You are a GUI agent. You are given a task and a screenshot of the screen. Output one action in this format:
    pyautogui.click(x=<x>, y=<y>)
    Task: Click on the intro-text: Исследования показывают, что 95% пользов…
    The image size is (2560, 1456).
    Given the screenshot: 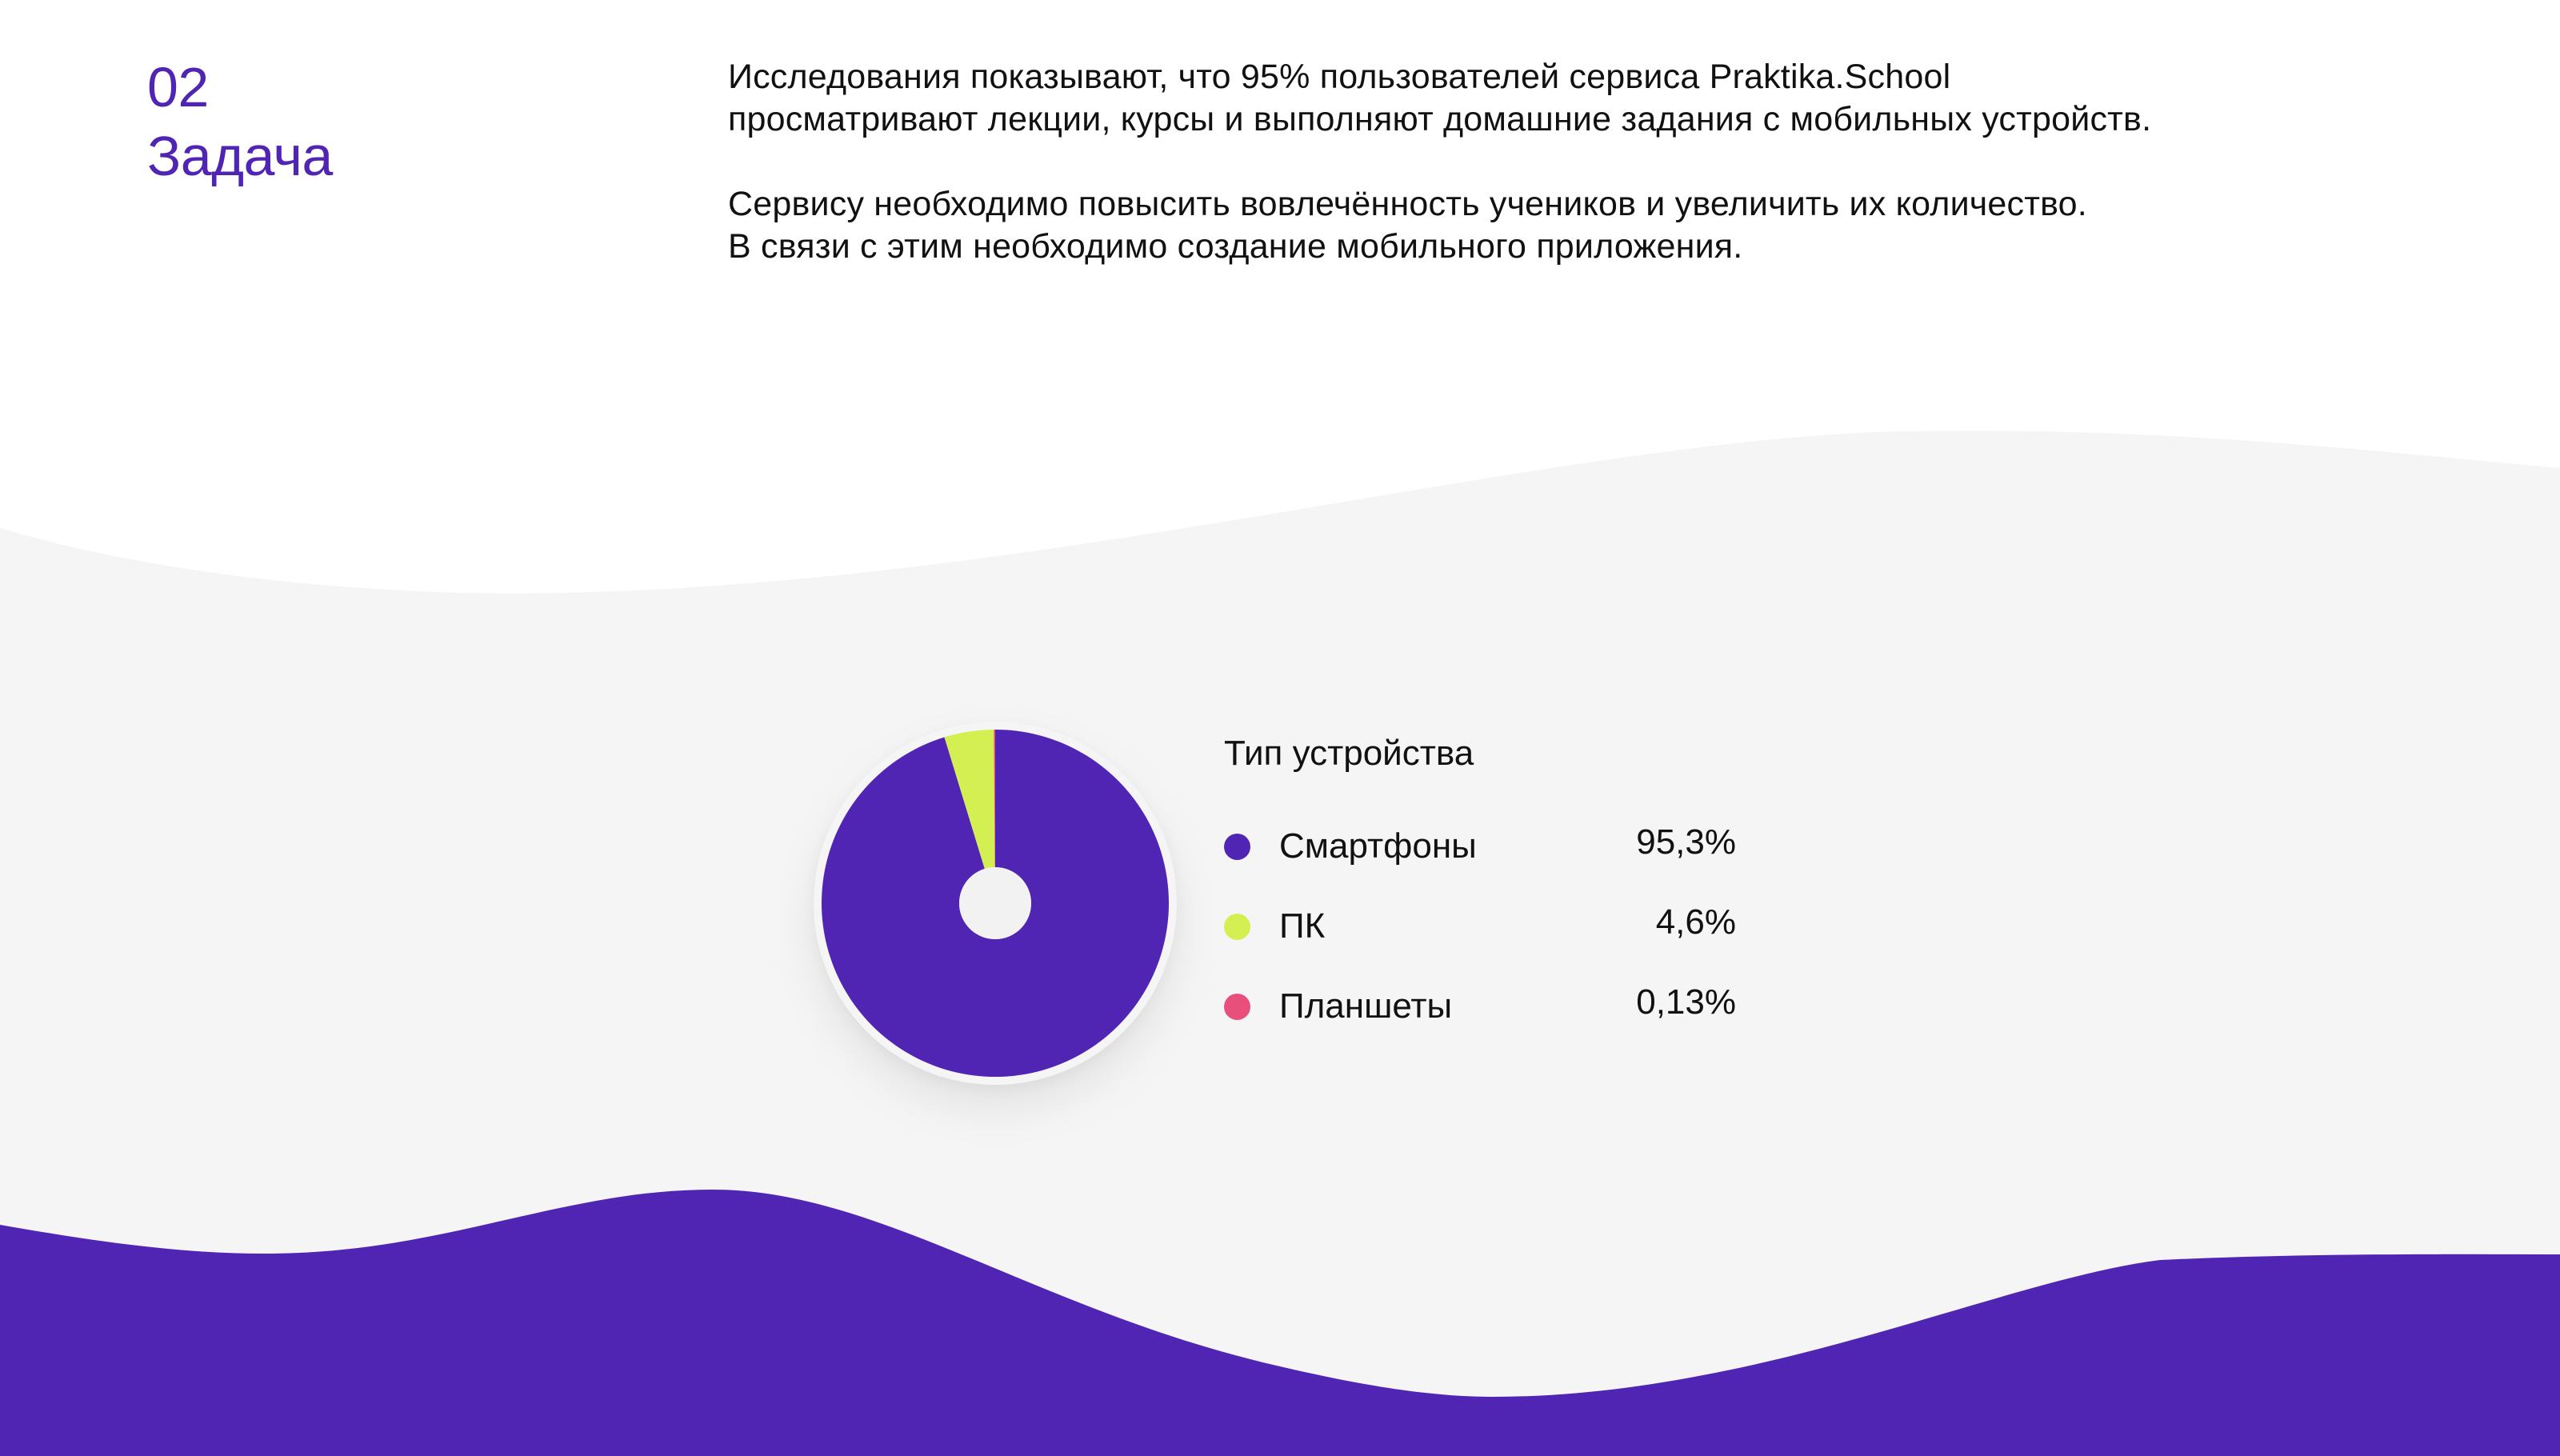 What is the action you would take?
    pyautogui.click(x=1608, y=183)
    